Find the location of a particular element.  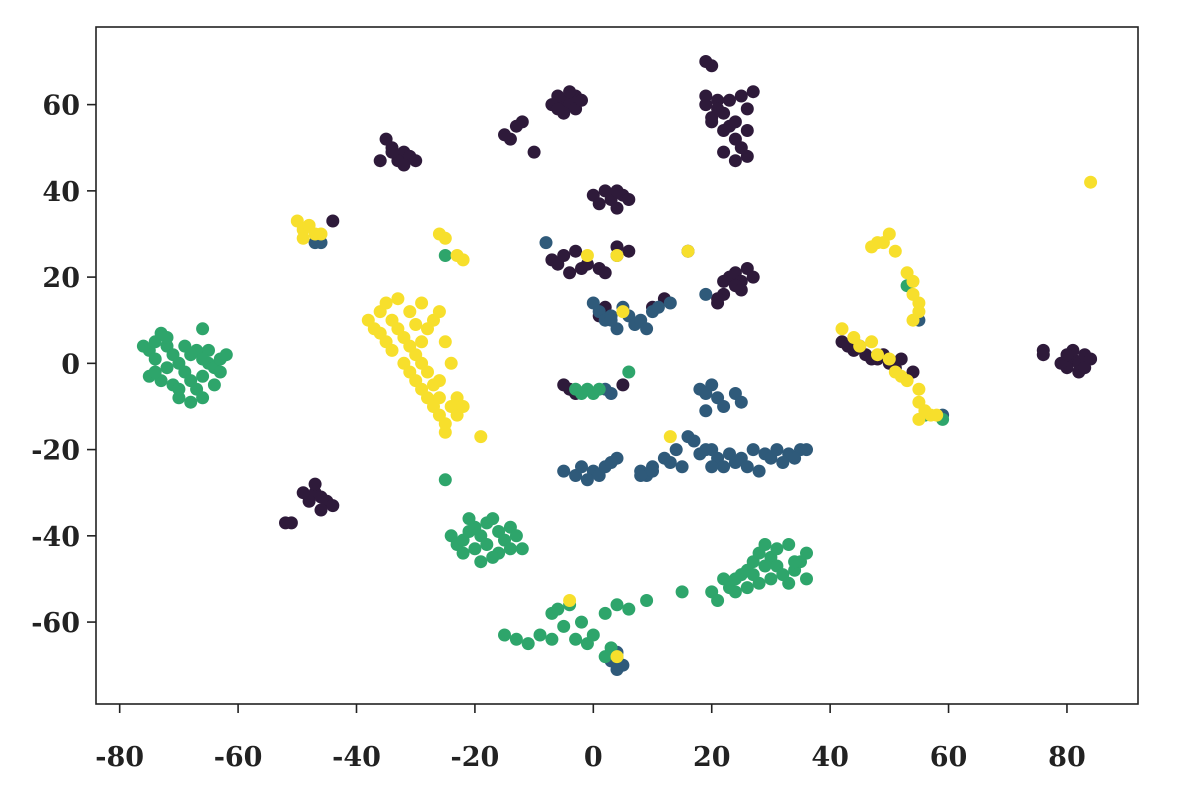

x-tick-label: -40 is located at coordinates (356, 757).